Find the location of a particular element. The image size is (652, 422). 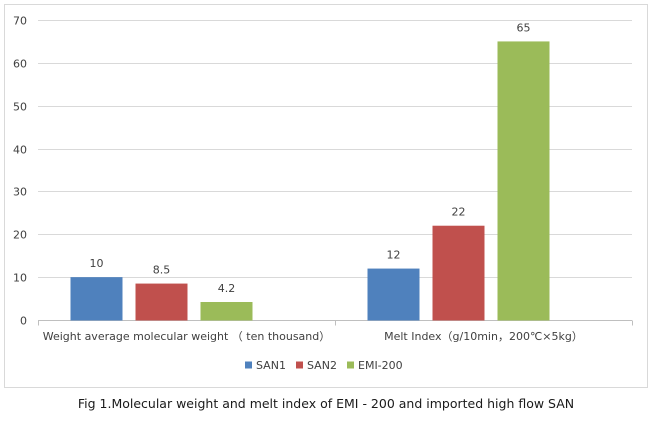

legend-label: SAN2 is located at coordinates (322, 365).